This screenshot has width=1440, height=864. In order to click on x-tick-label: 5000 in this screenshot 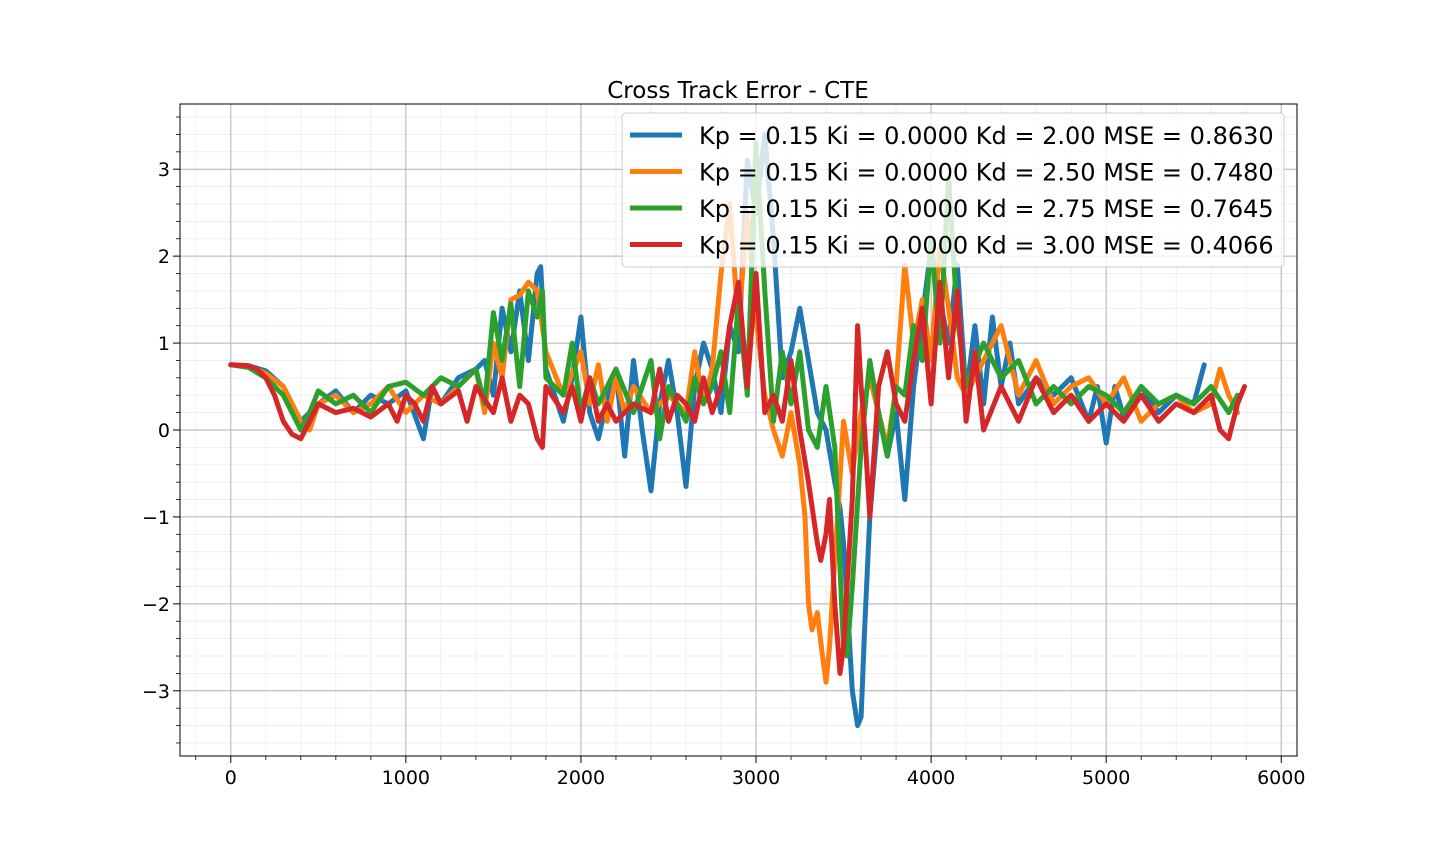, I will do `click(1106, 778)`.